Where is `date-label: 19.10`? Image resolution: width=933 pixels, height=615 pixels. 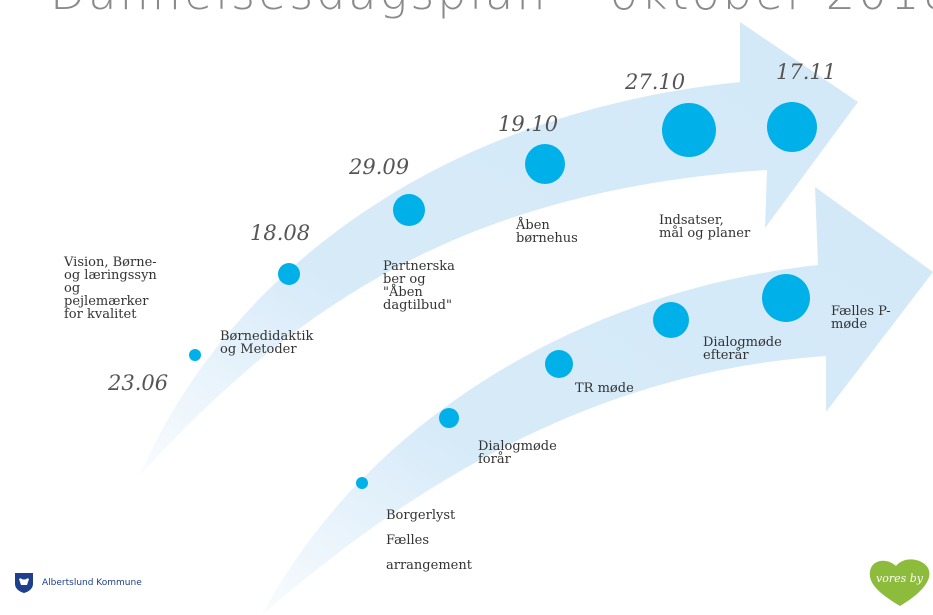 date-label: 19.10 is located at coordinates (528, 124).